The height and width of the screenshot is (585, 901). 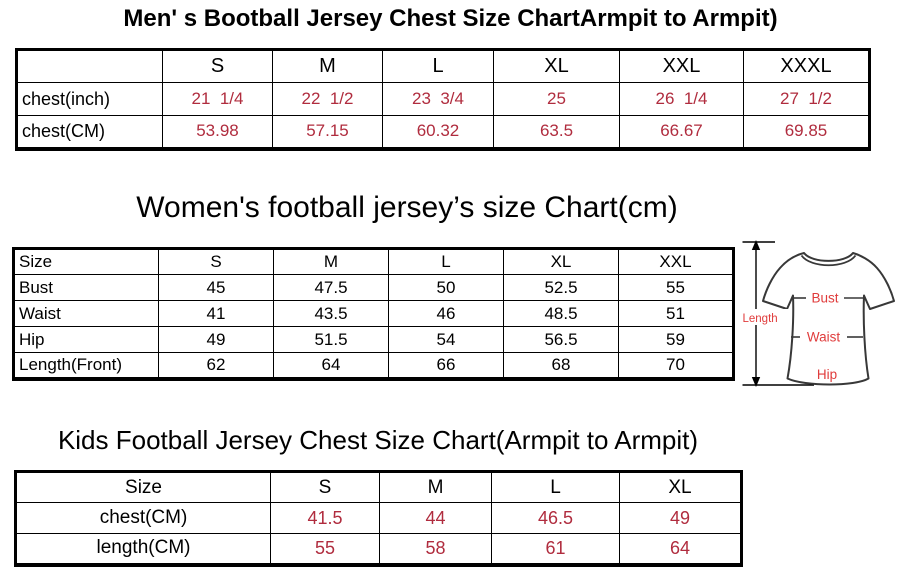 I want to click on value-cell: 66, so click(x=446, y=365).